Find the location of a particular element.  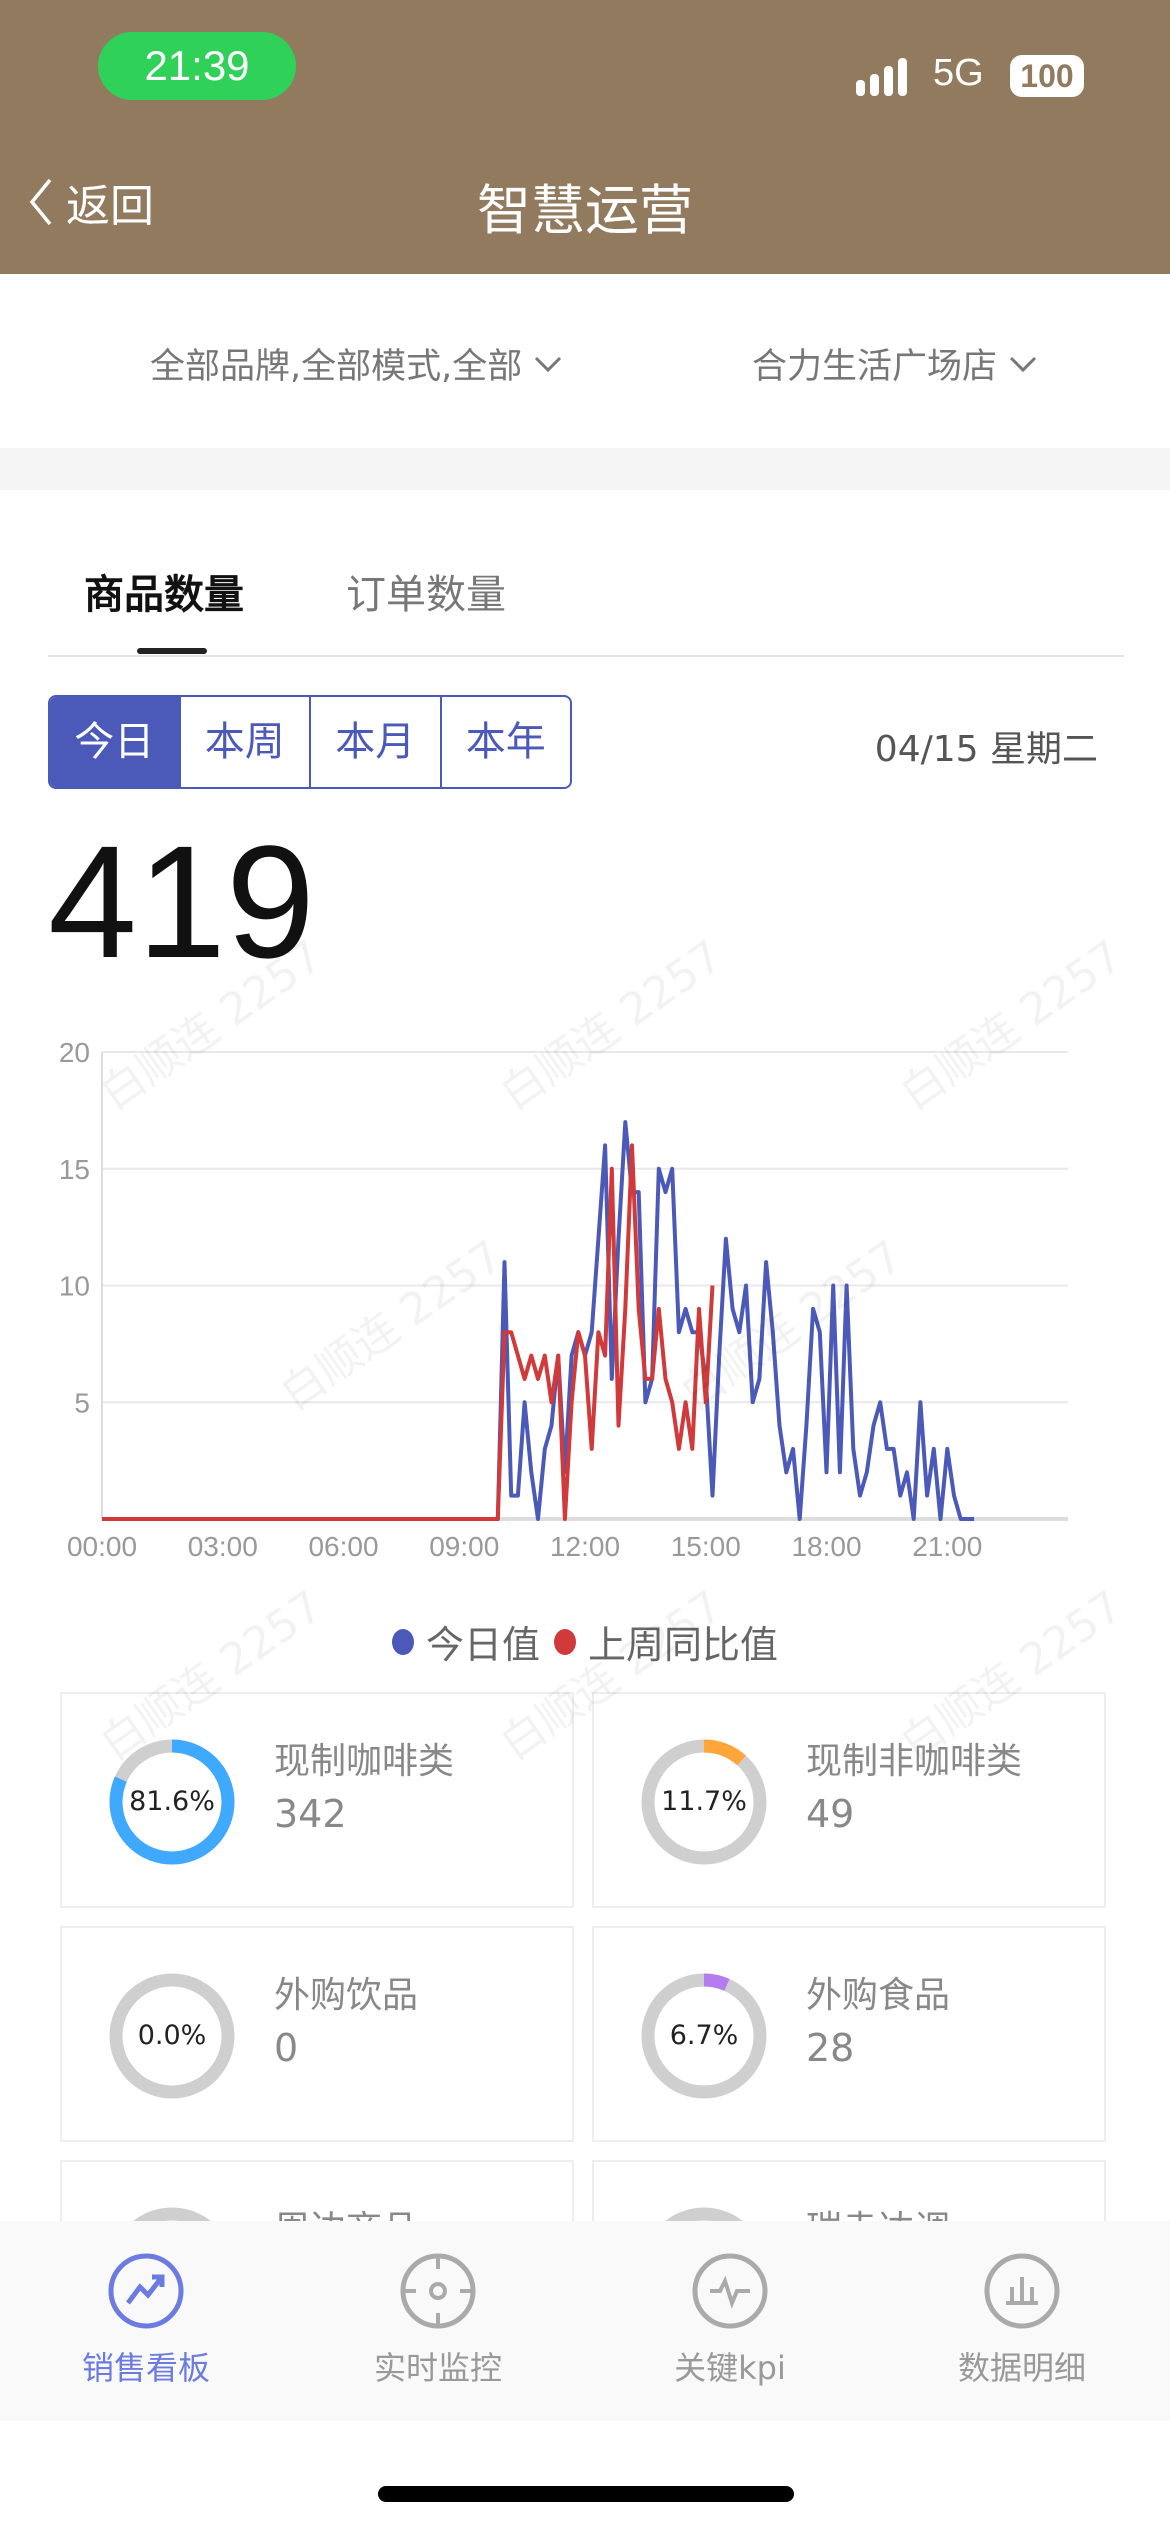

x-tick-label: 00:00 is located at coordinates (102, 1546).